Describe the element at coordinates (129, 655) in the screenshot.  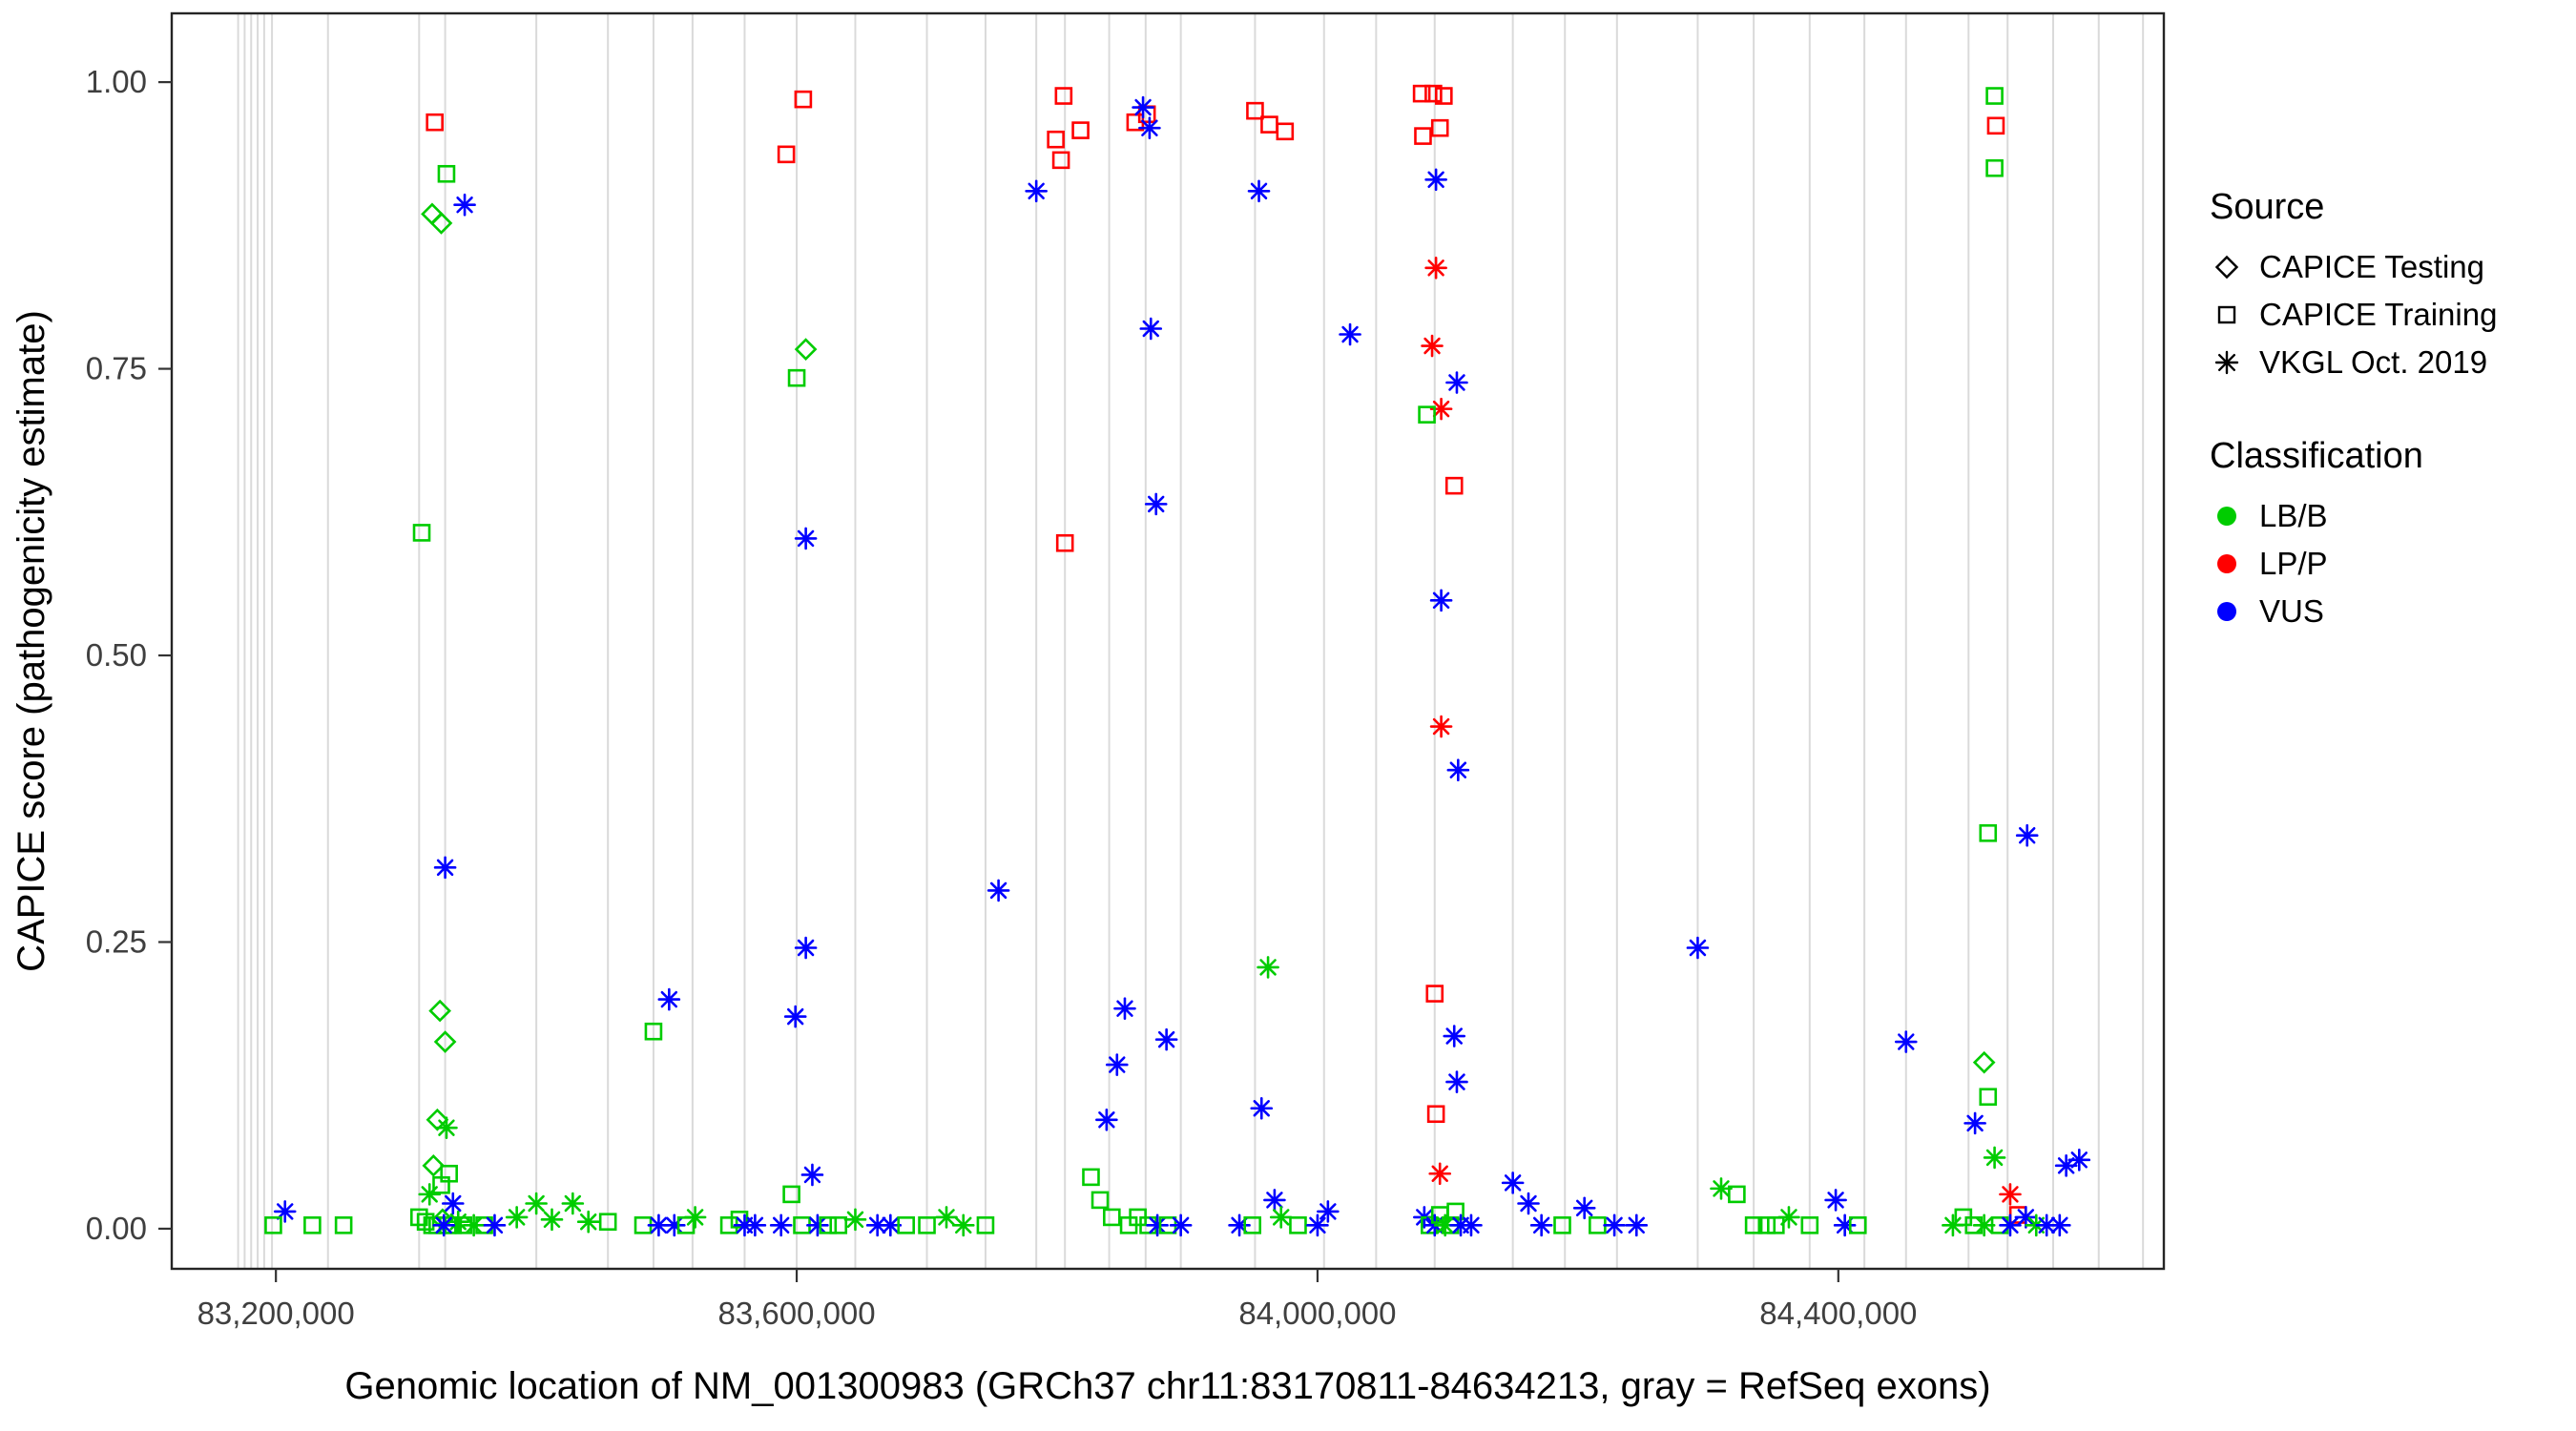
I see `y-axis-ticks: 0.00 0.25 0.50 0.75 1.00` at that location.